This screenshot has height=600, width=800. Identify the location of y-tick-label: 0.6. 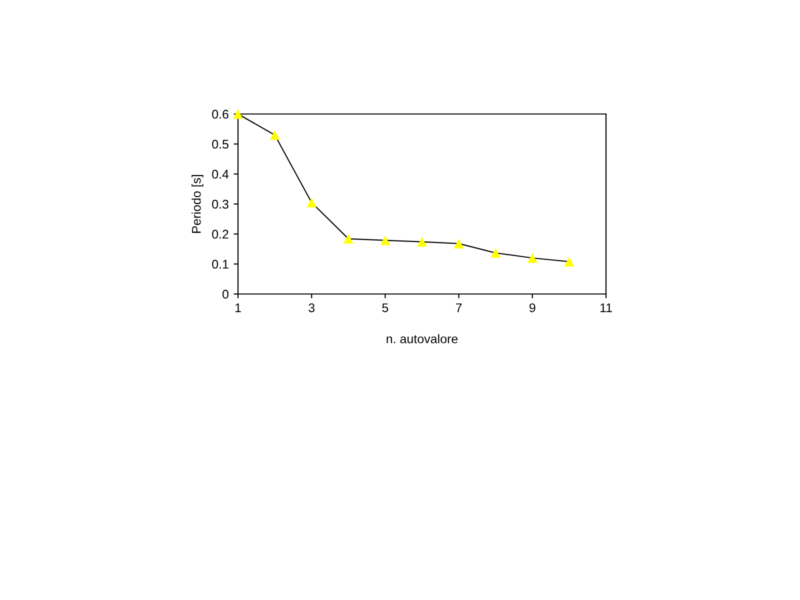
(220, 114).